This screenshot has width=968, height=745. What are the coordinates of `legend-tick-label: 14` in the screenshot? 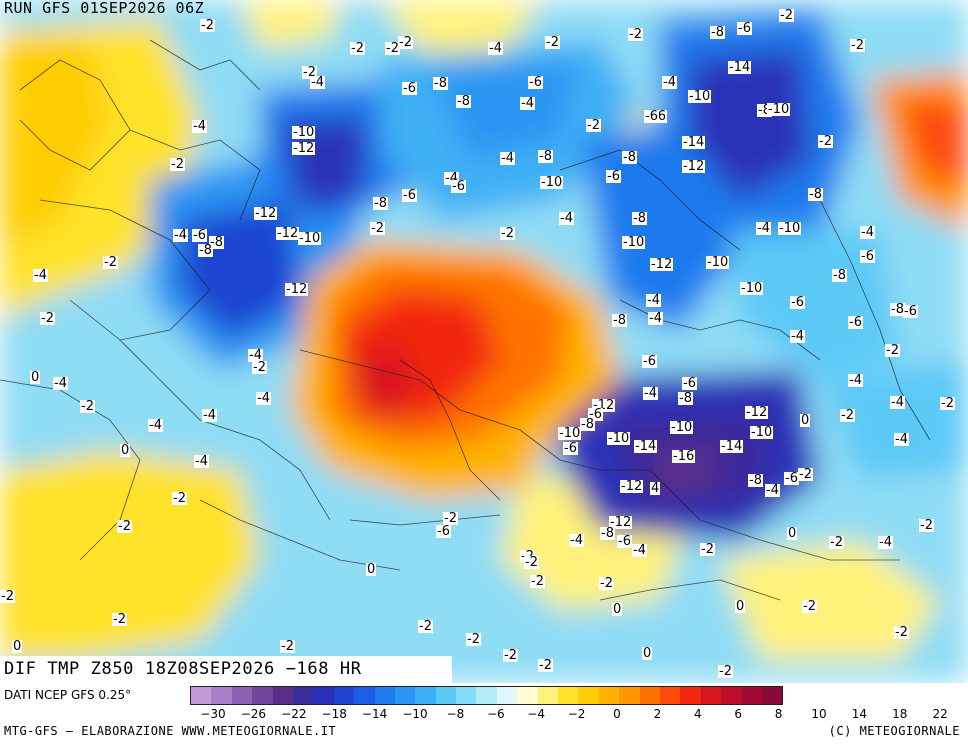 It's located at (859, 714).